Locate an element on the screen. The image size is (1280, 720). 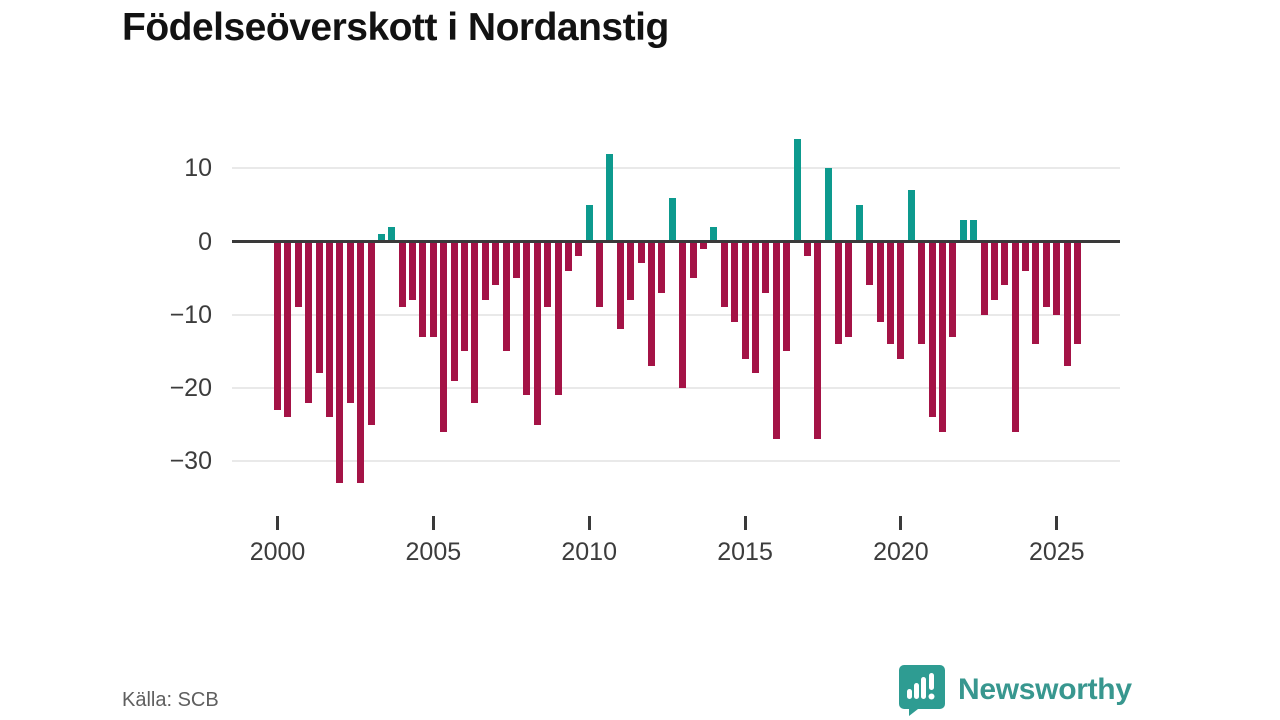
x-axis-label: 2005 is located at coordinates (433, 552).